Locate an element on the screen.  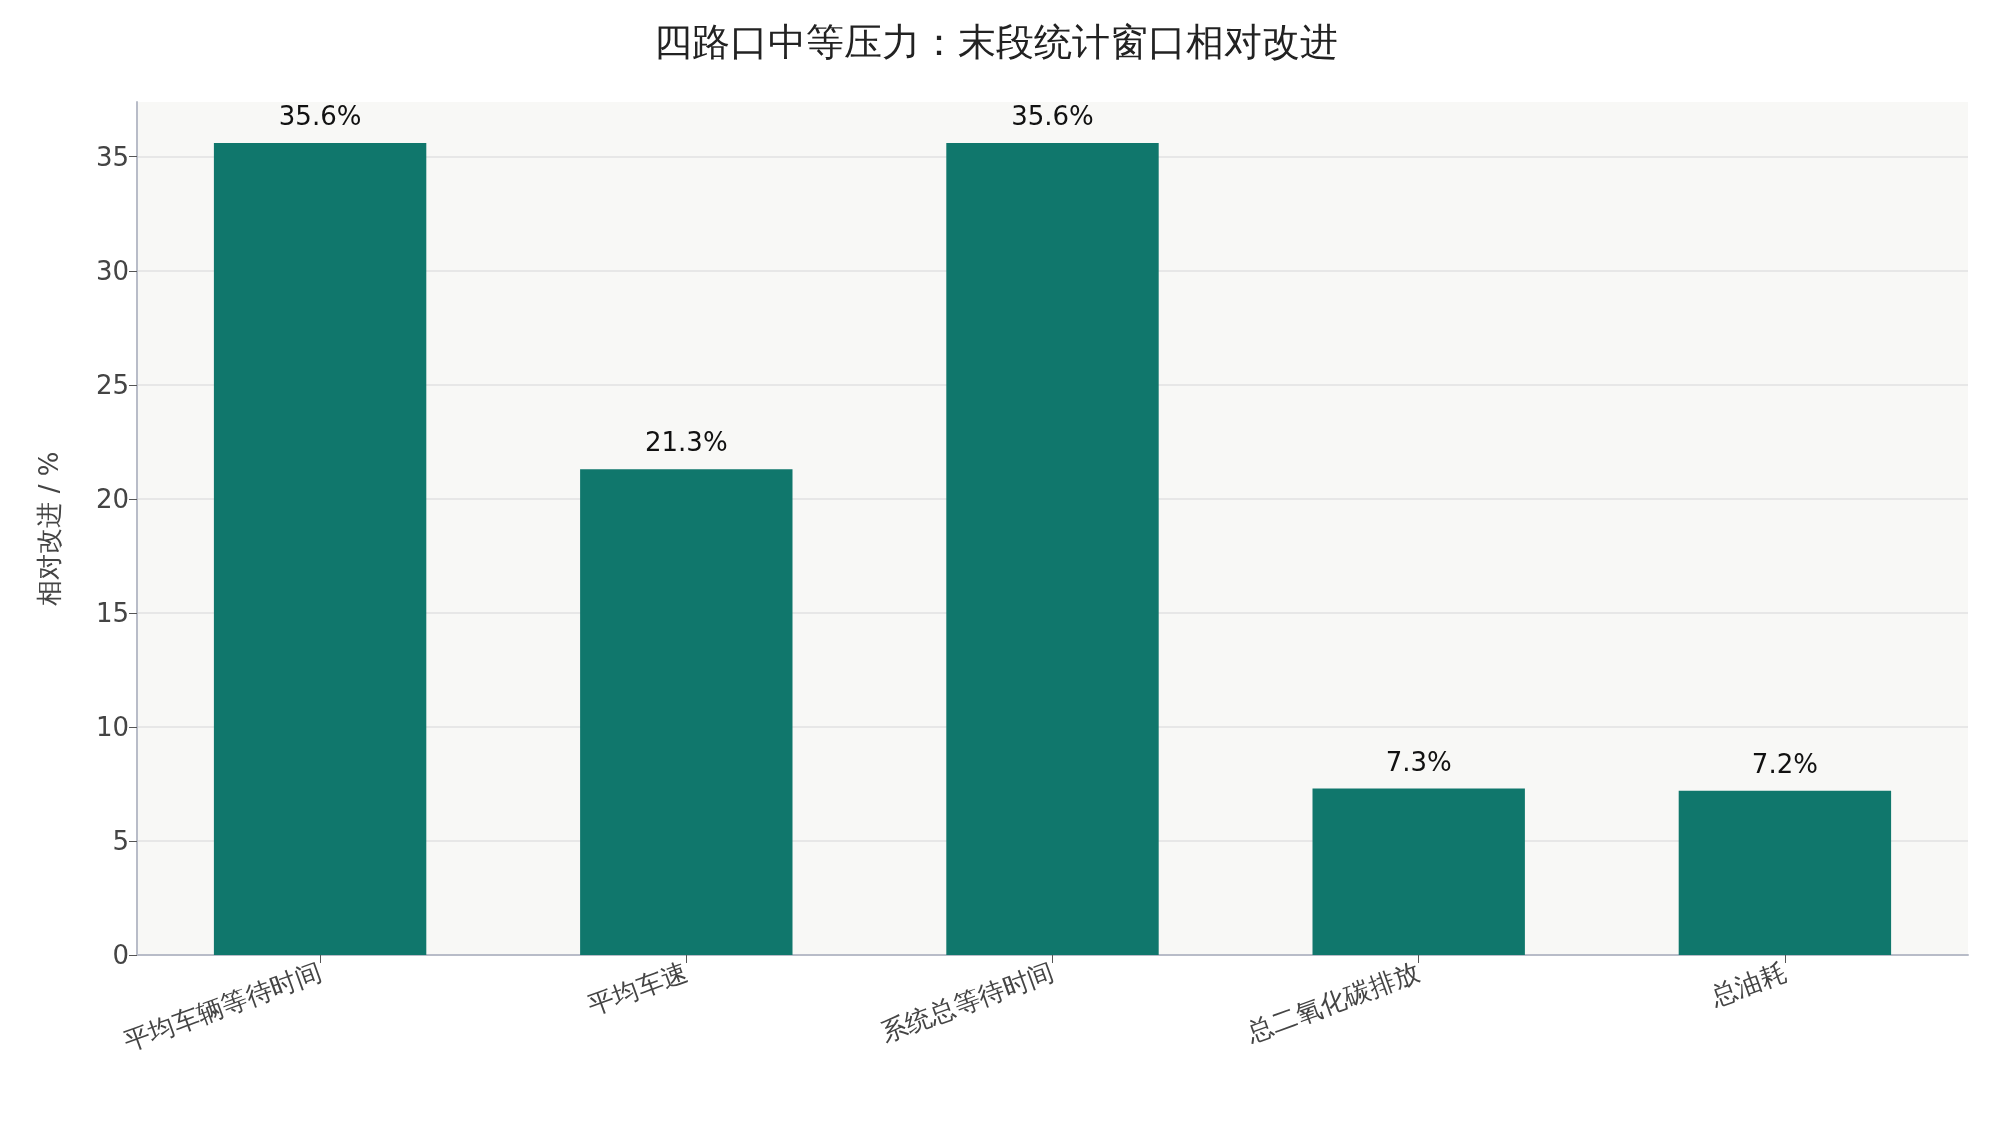
x-tick-label: 总油耗 is located at coordinates (1748, 984).